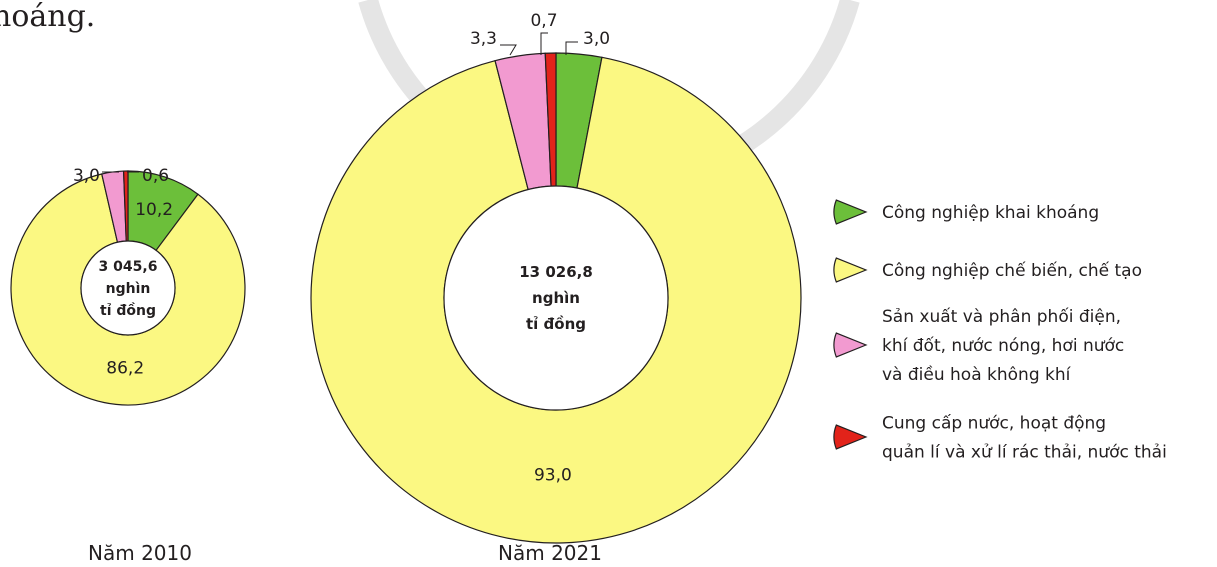  Describe the element at coordinates (543, 21) in the screenshot. I see `data-label-water-2021: 0,7` at that location.